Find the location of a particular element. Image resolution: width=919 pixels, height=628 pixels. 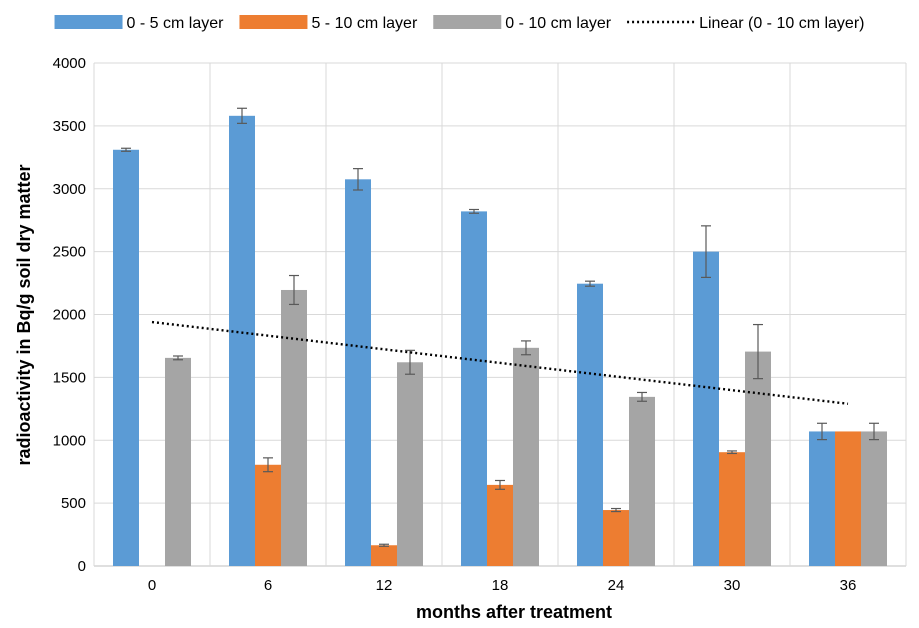

y-tick-label: 1000 is located at coordinates (69, 440).